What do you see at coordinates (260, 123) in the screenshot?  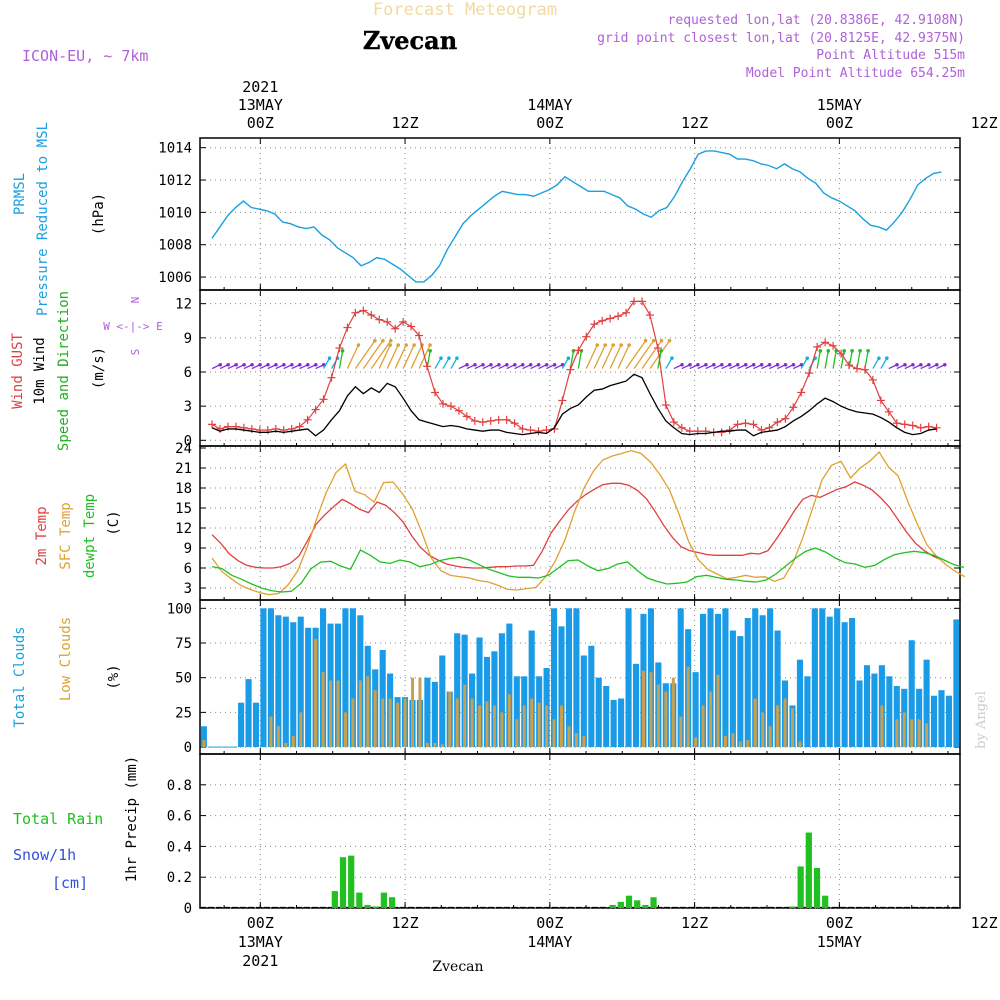 I see `top-hour-label: 00Z` at bounding box center [260, 123].